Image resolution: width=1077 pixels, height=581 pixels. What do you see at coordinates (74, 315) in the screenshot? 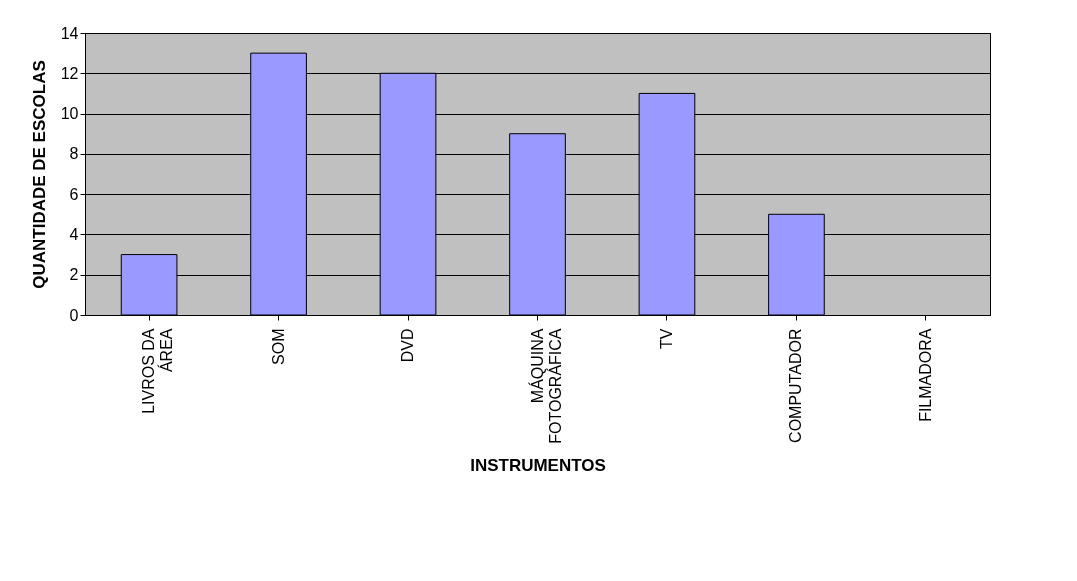
I see `y-tick-label: 0` at bounding box center [74, 315].